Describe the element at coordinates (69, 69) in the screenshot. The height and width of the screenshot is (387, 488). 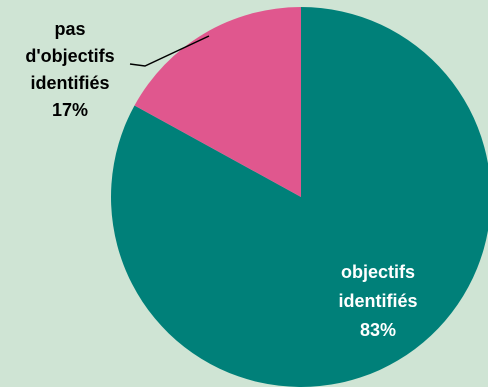
I see `slice-label-1: pas d'objectifs identifiés 17%` at that location.